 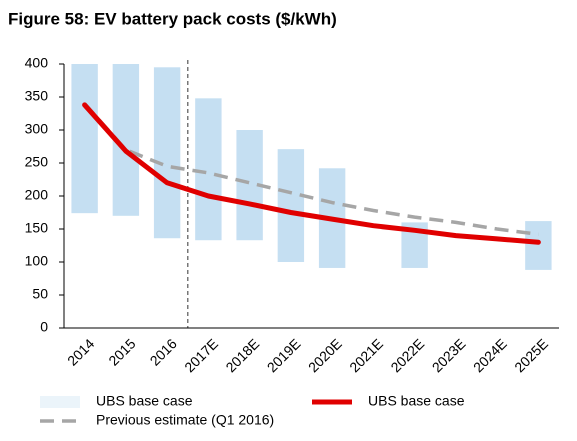 What do you see at coordinates (185, 420) in the screenshot?
I see `legend-label: Previous estimate (Q1 2016)` at bounding box center [185, 420].